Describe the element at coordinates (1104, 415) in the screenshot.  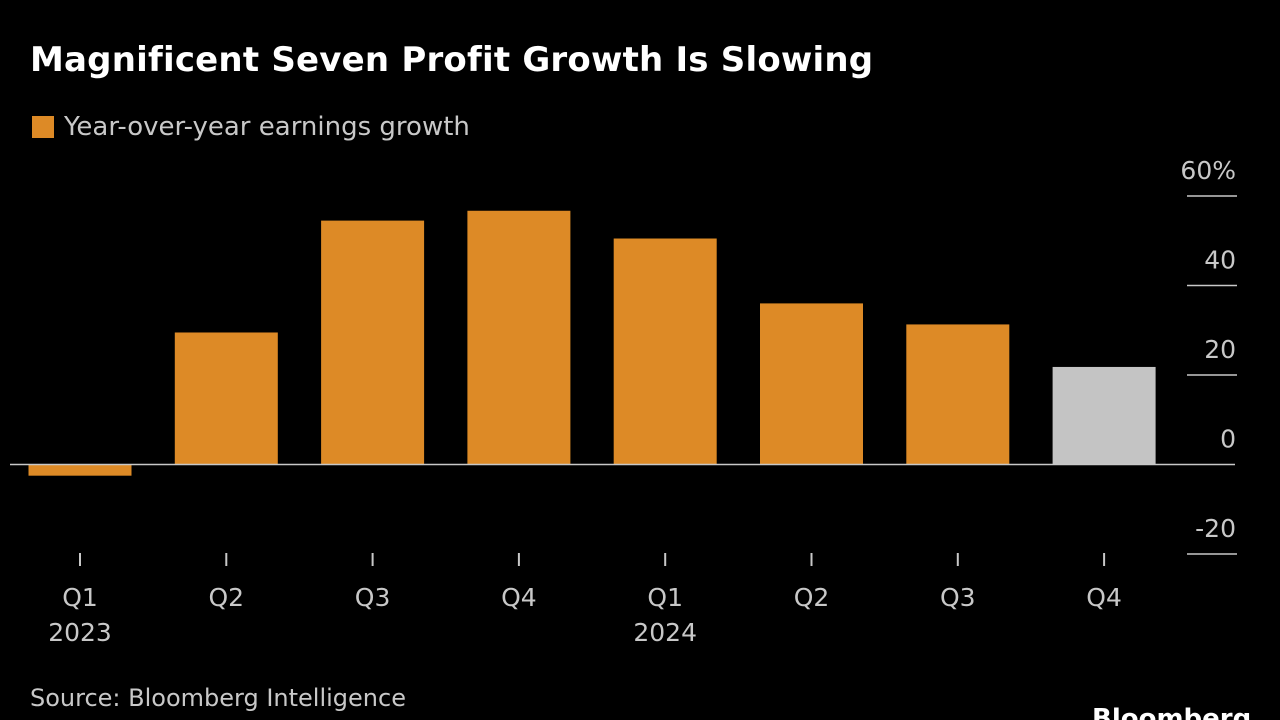
I see `estimate-bar` at that location.